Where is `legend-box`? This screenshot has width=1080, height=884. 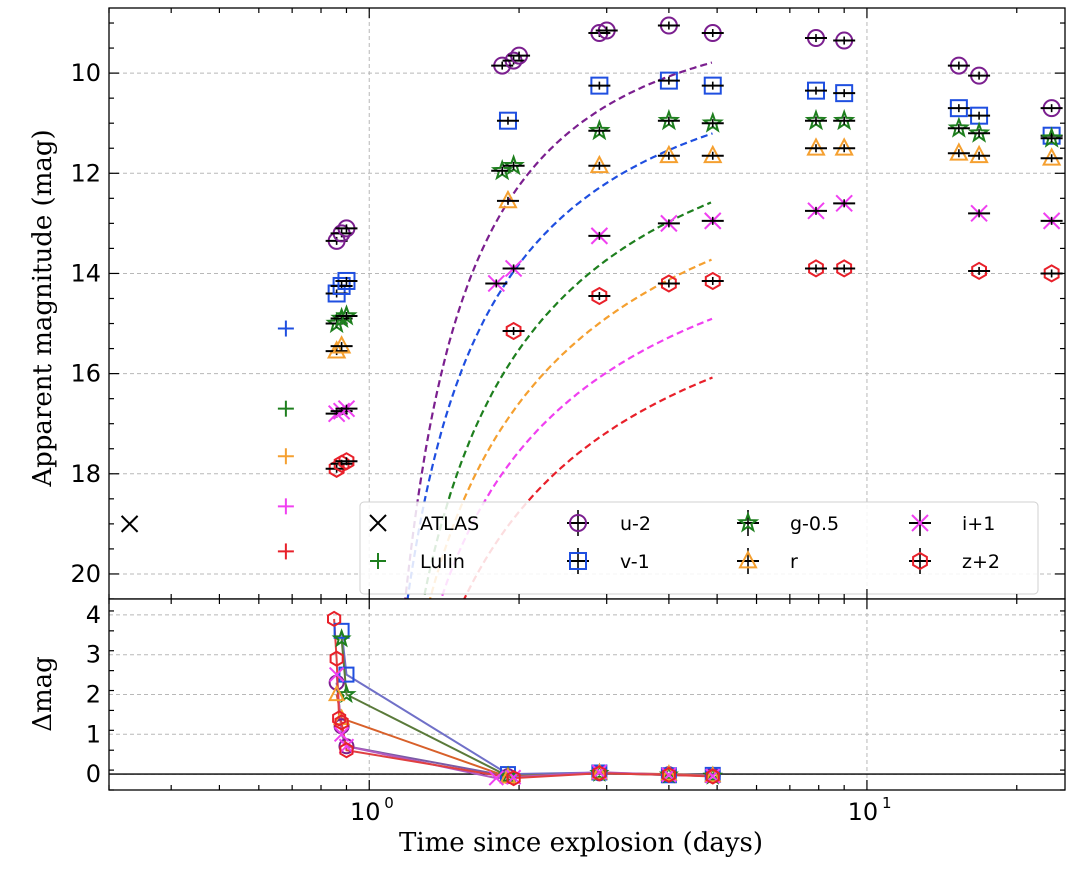
legend-box is located at coordinates (699, 548).